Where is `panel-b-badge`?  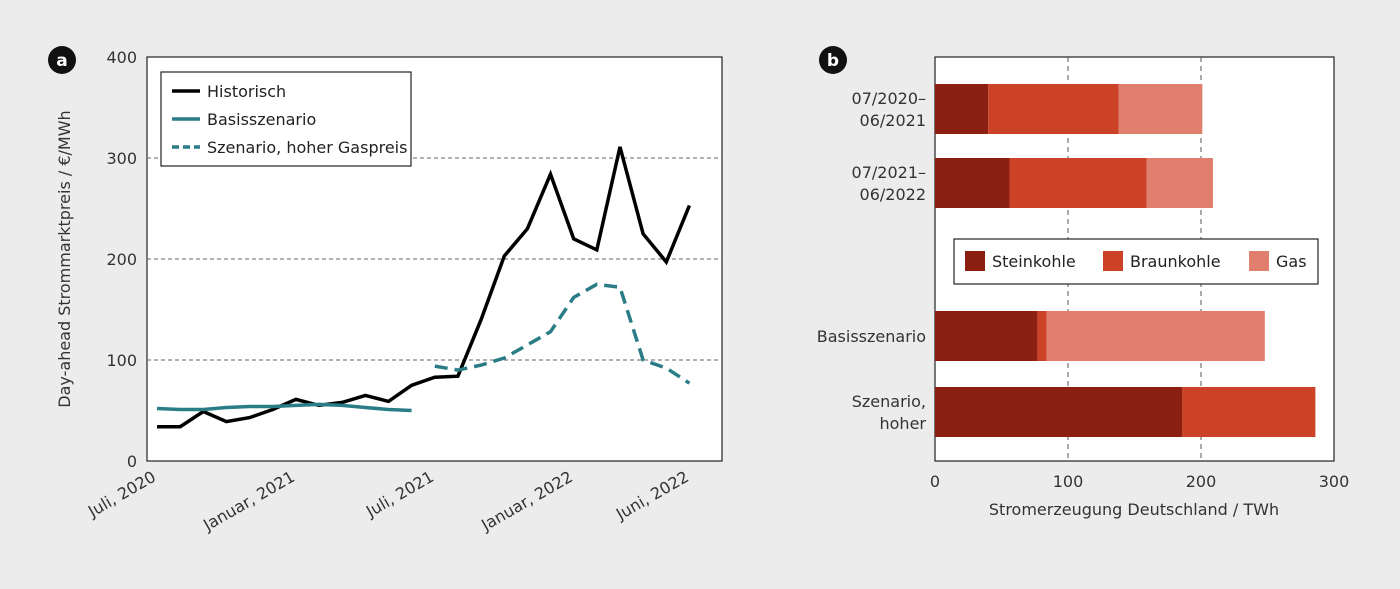
panel-b-badge is located at coordinates (833, 60).